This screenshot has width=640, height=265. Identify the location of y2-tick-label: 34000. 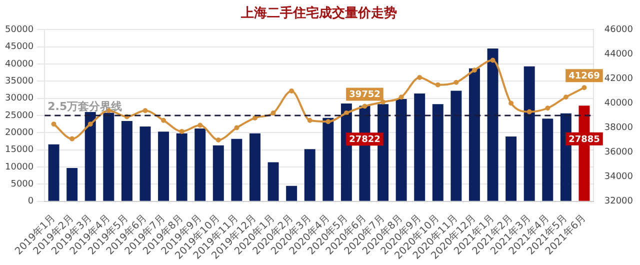
(619, 177).